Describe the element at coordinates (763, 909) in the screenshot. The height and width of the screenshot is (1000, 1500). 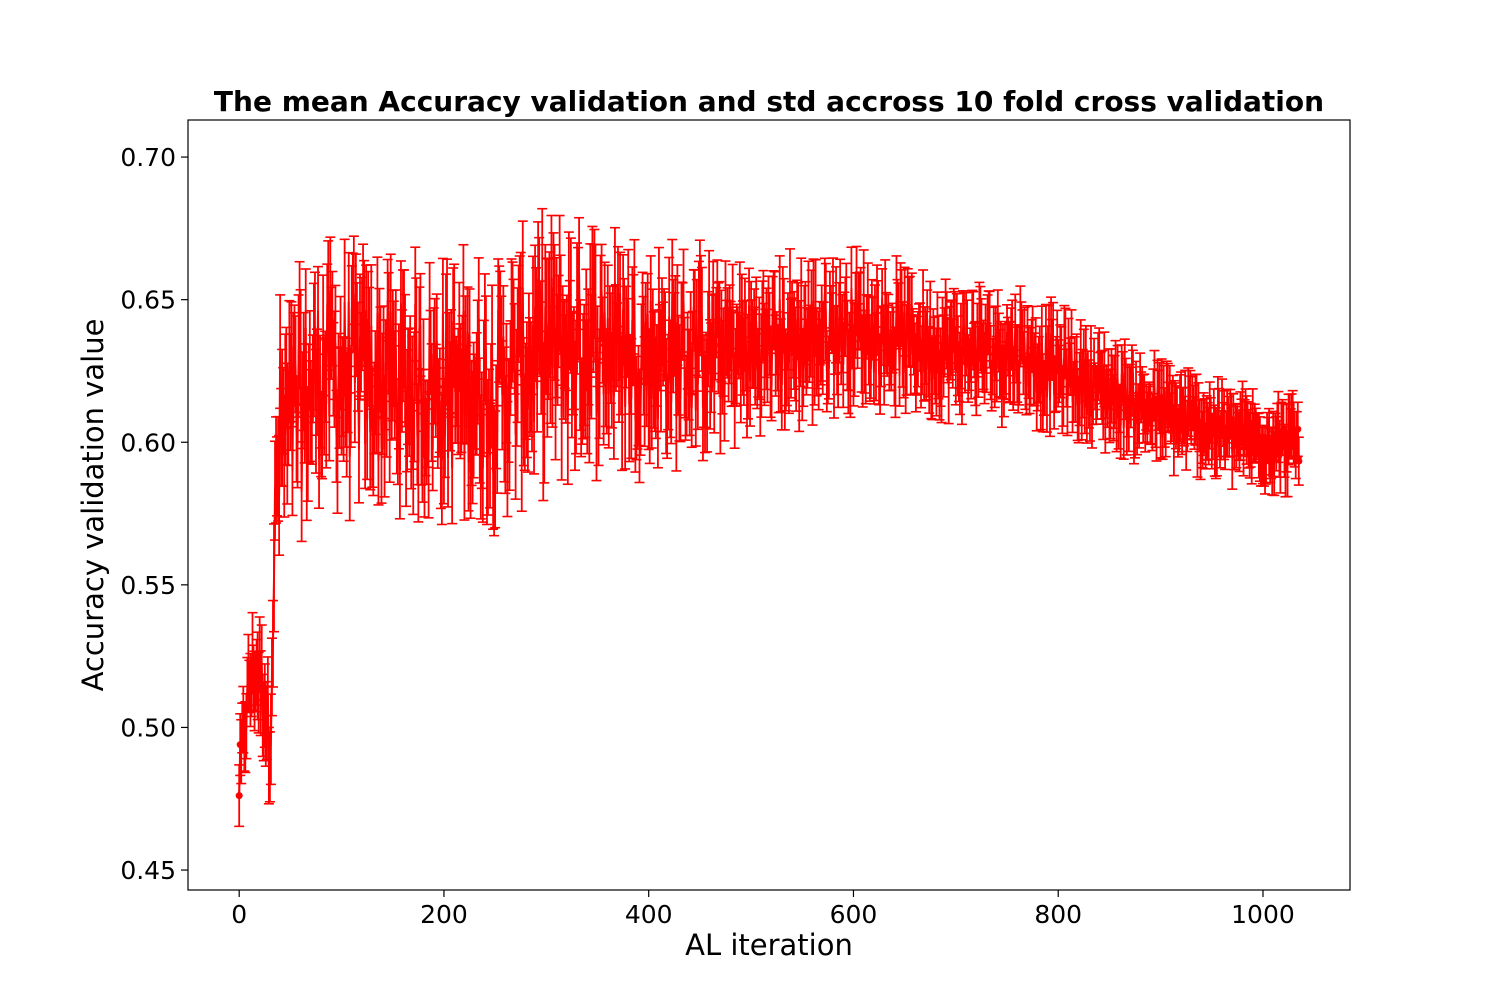
I see `x-axis: 0 200 400 600 800 1000` at that location.